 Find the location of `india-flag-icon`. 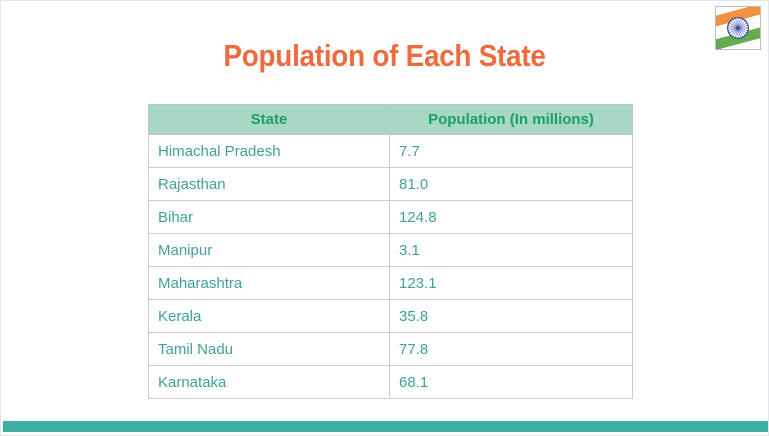

india-flag-icon is located at coordinates (738, 28).